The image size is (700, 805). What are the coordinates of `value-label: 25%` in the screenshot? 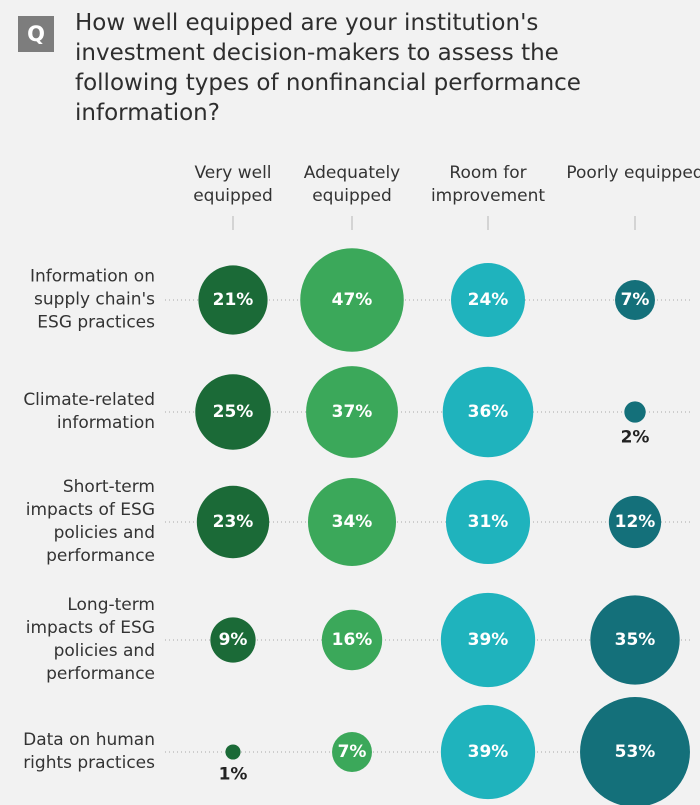 It's located at (233, 412).